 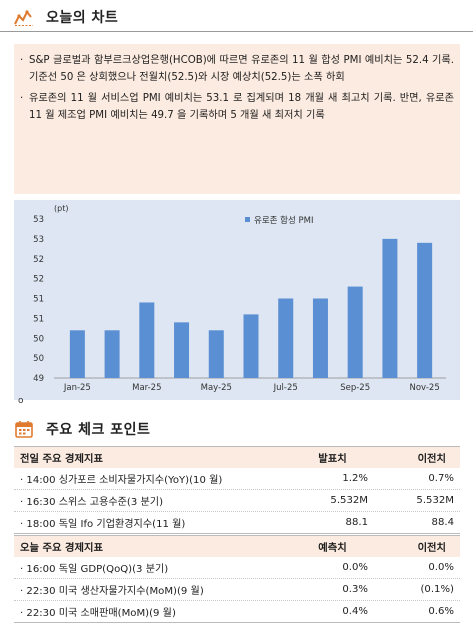 What do you see at coordinates (237, 523) in the screenshot?
I see `table-row: · 18:00 독일 Ifo 기업환경지수(11 월) 88.1 88.4` at bounding box center [237, 523].